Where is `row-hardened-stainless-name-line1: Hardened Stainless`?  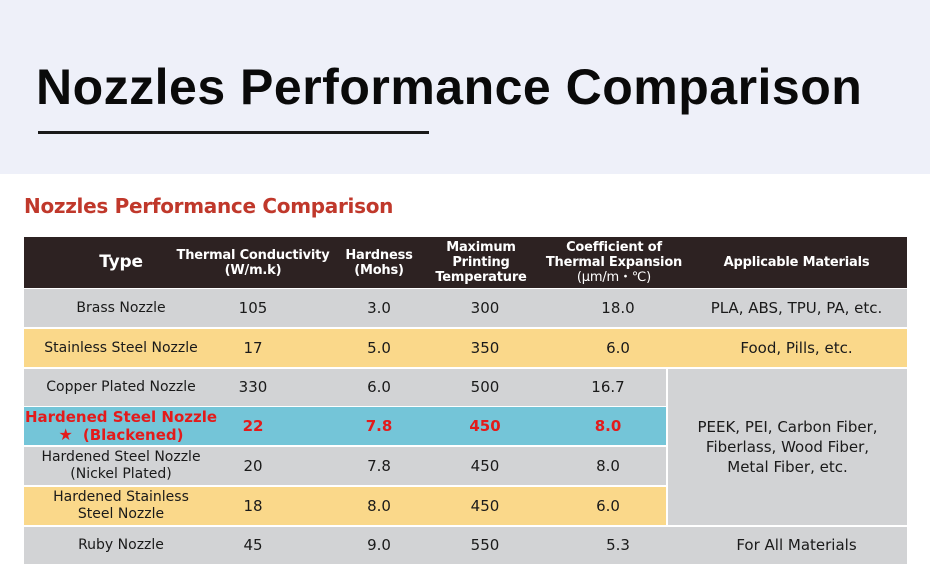
row-hardened-stainless-name-line1: Hardened Stainless is located at coordinates (121, 497).